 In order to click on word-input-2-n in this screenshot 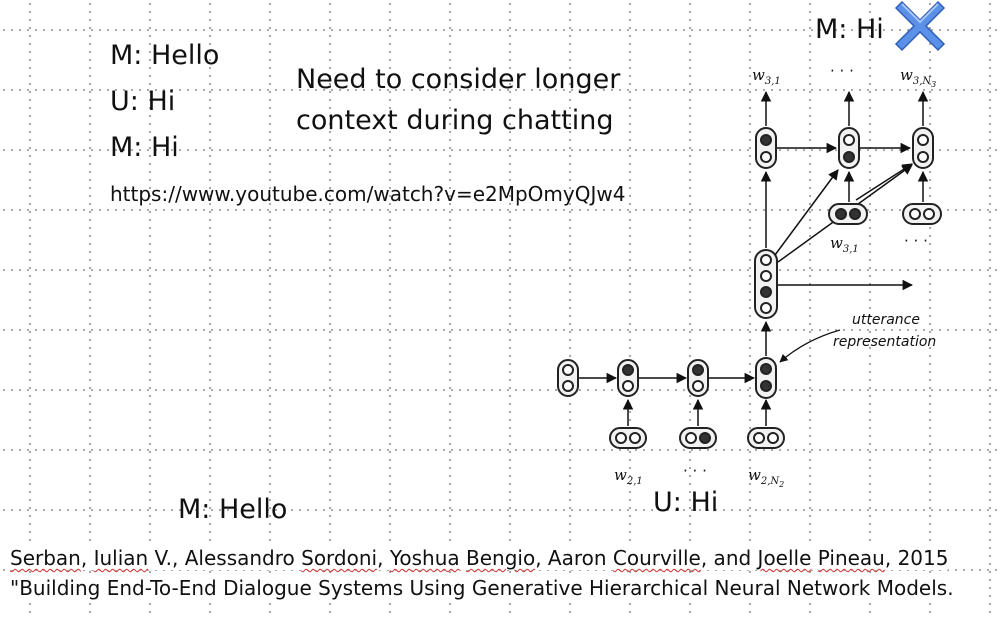, I will do `click(766, 438)`.